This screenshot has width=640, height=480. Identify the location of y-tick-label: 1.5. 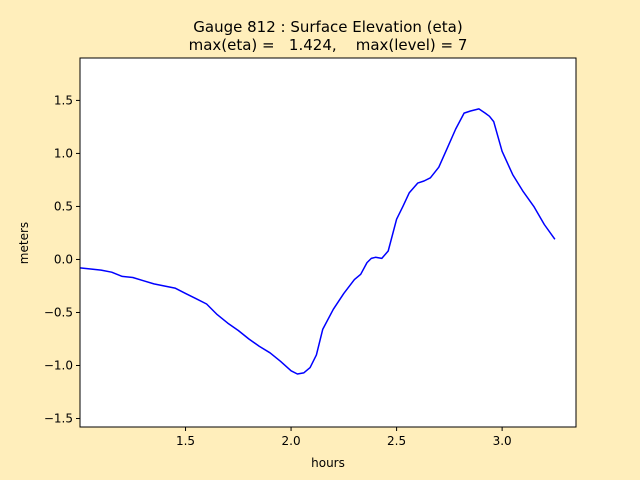
(63, 100).